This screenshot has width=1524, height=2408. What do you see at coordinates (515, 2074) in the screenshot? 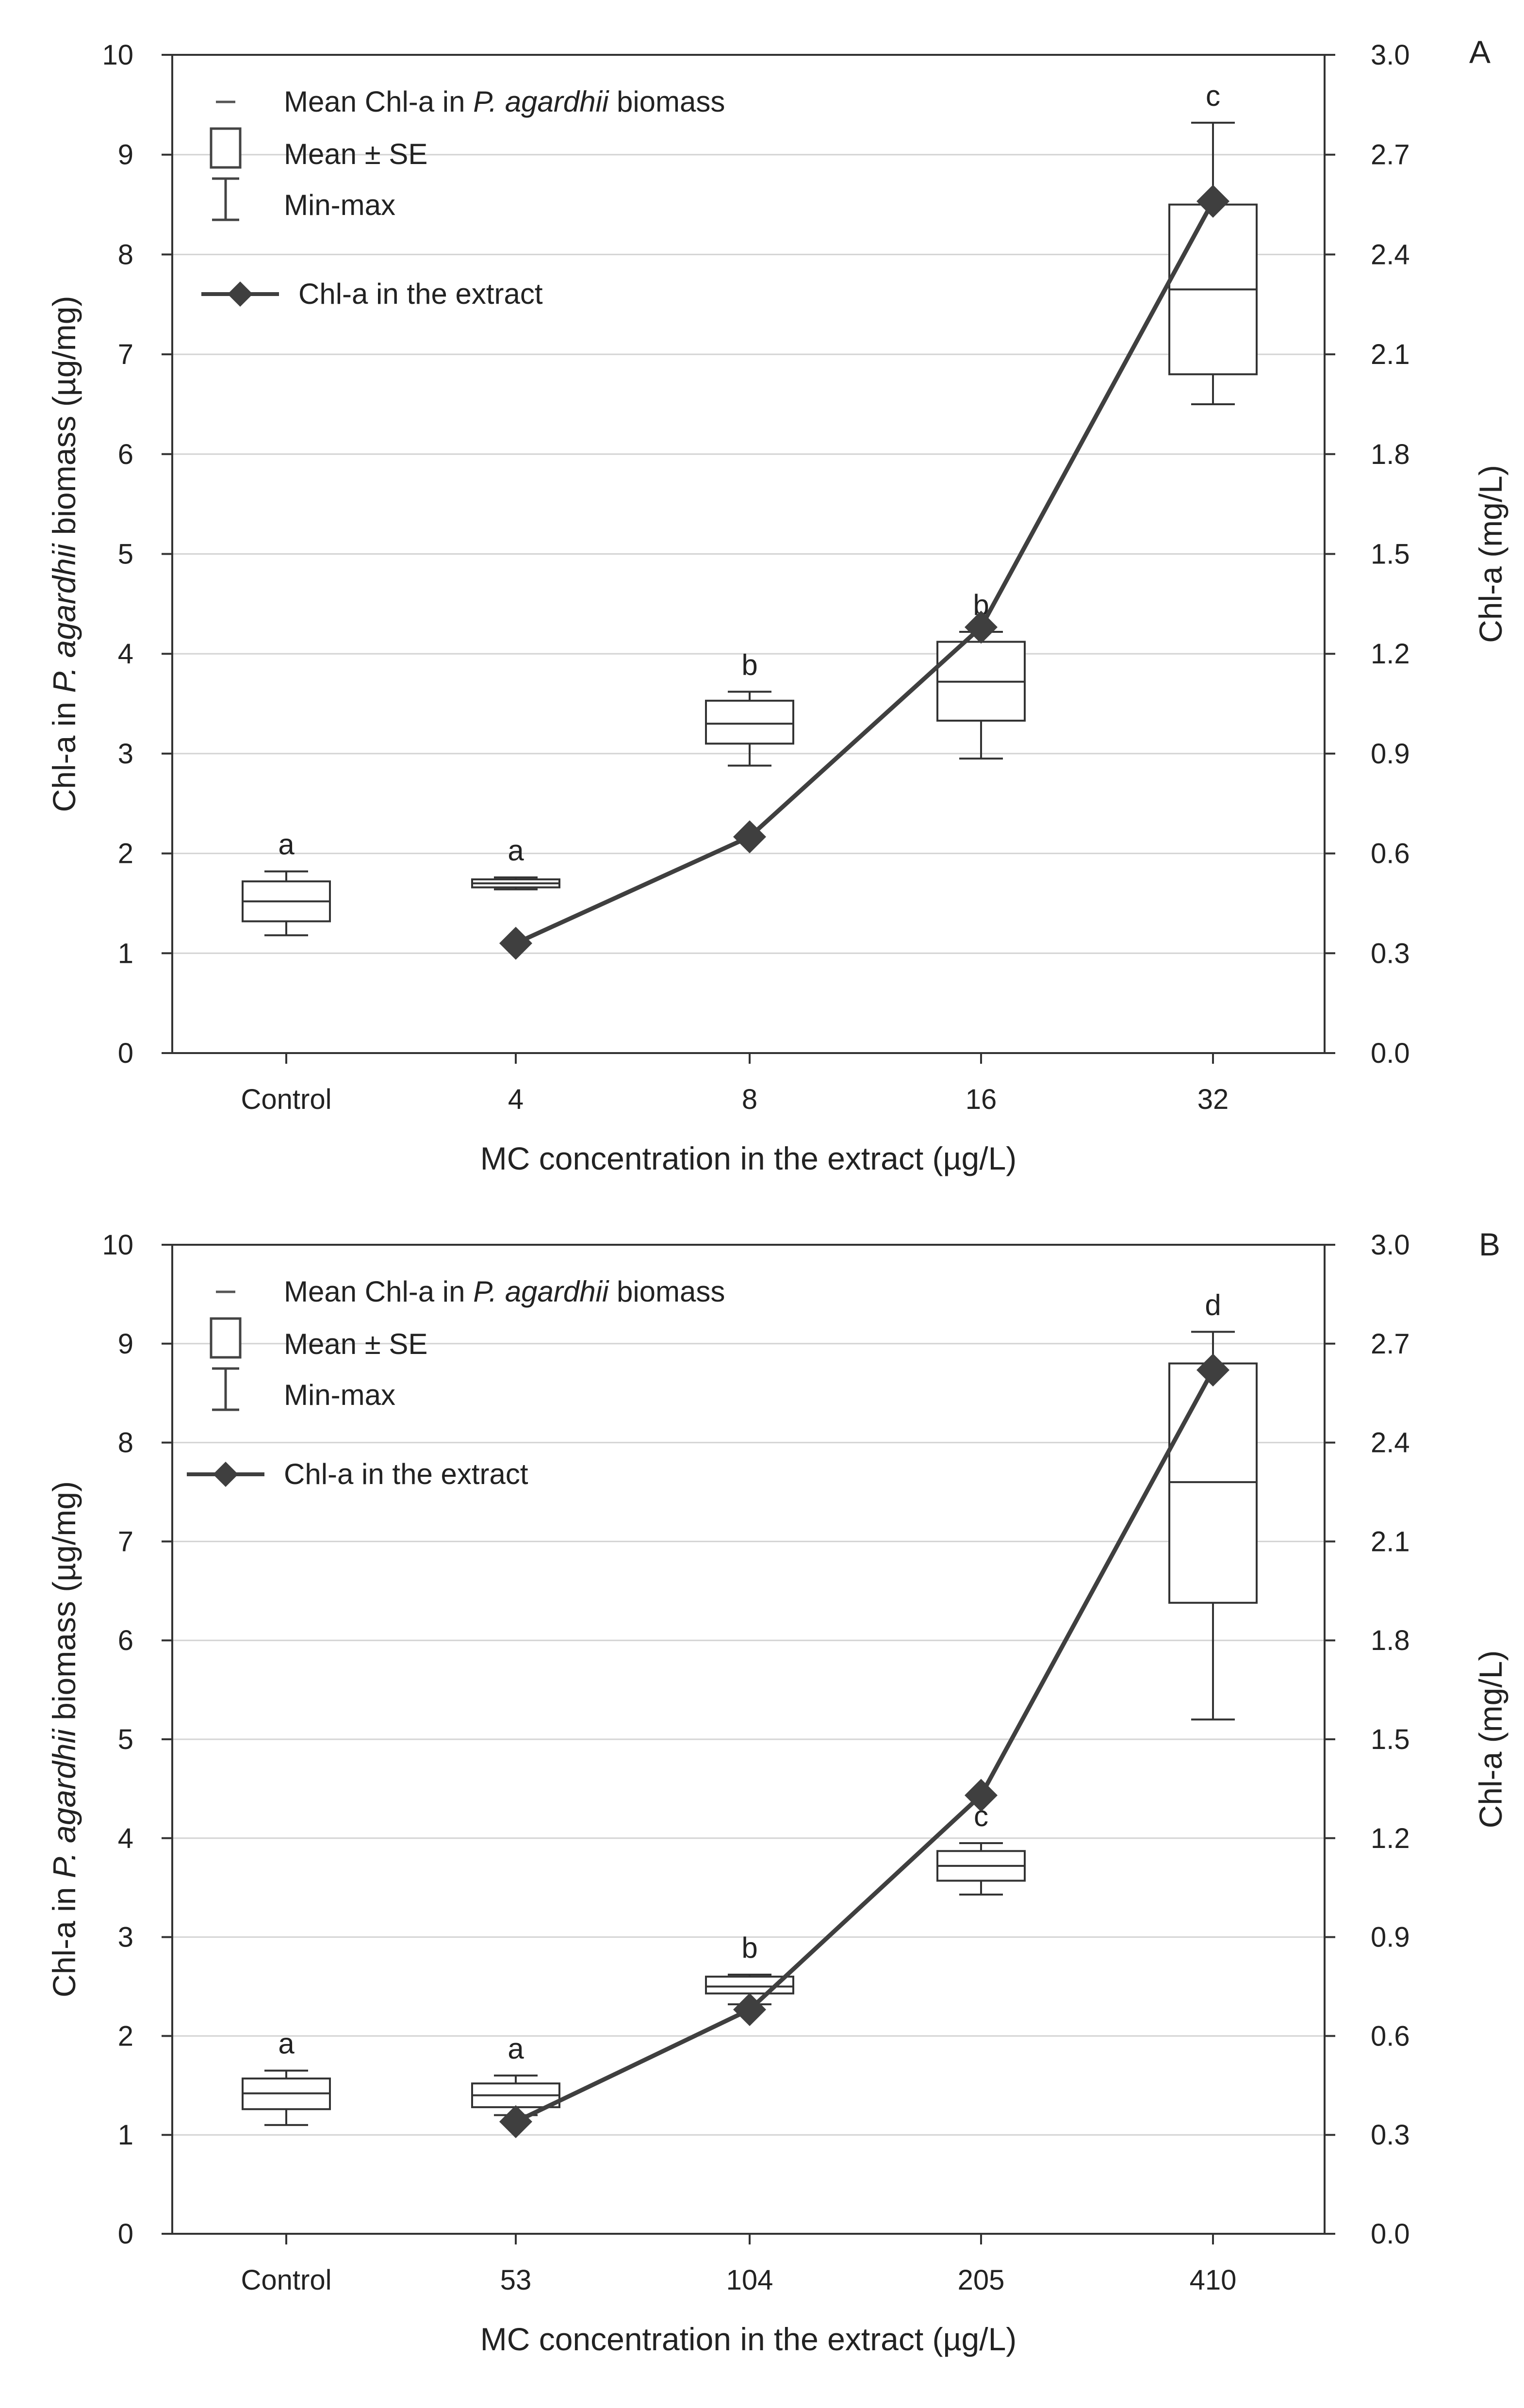
I see `box-53: a` at bounding box center [515, 2074].